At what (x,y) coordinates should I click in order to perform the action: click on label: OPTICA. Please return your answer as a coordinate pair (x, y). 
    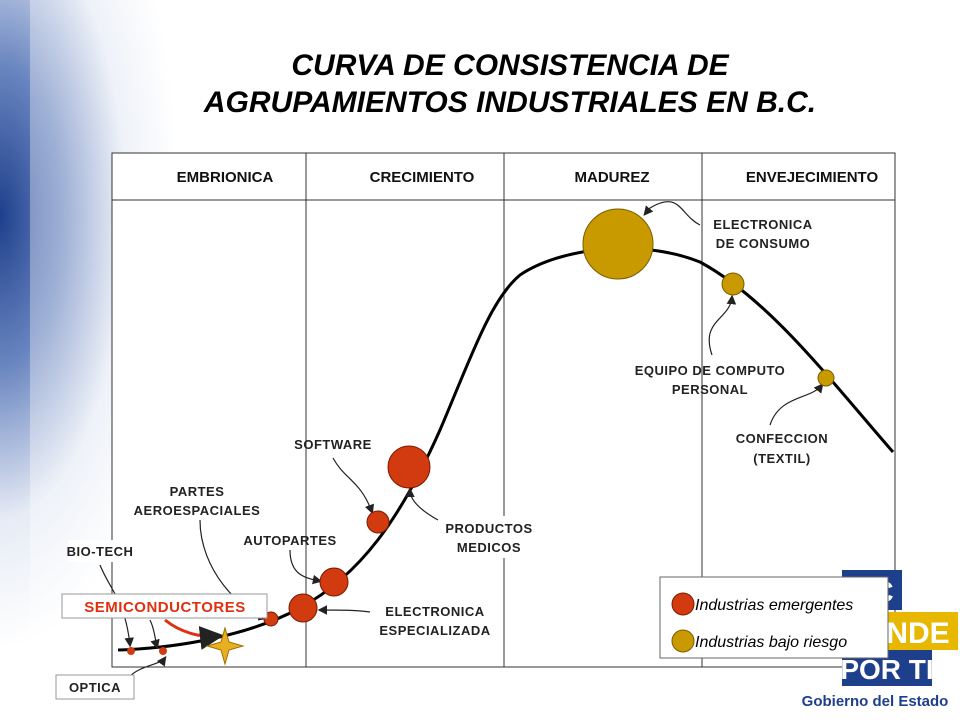
    Looking at the image, I should click on (95, 687).